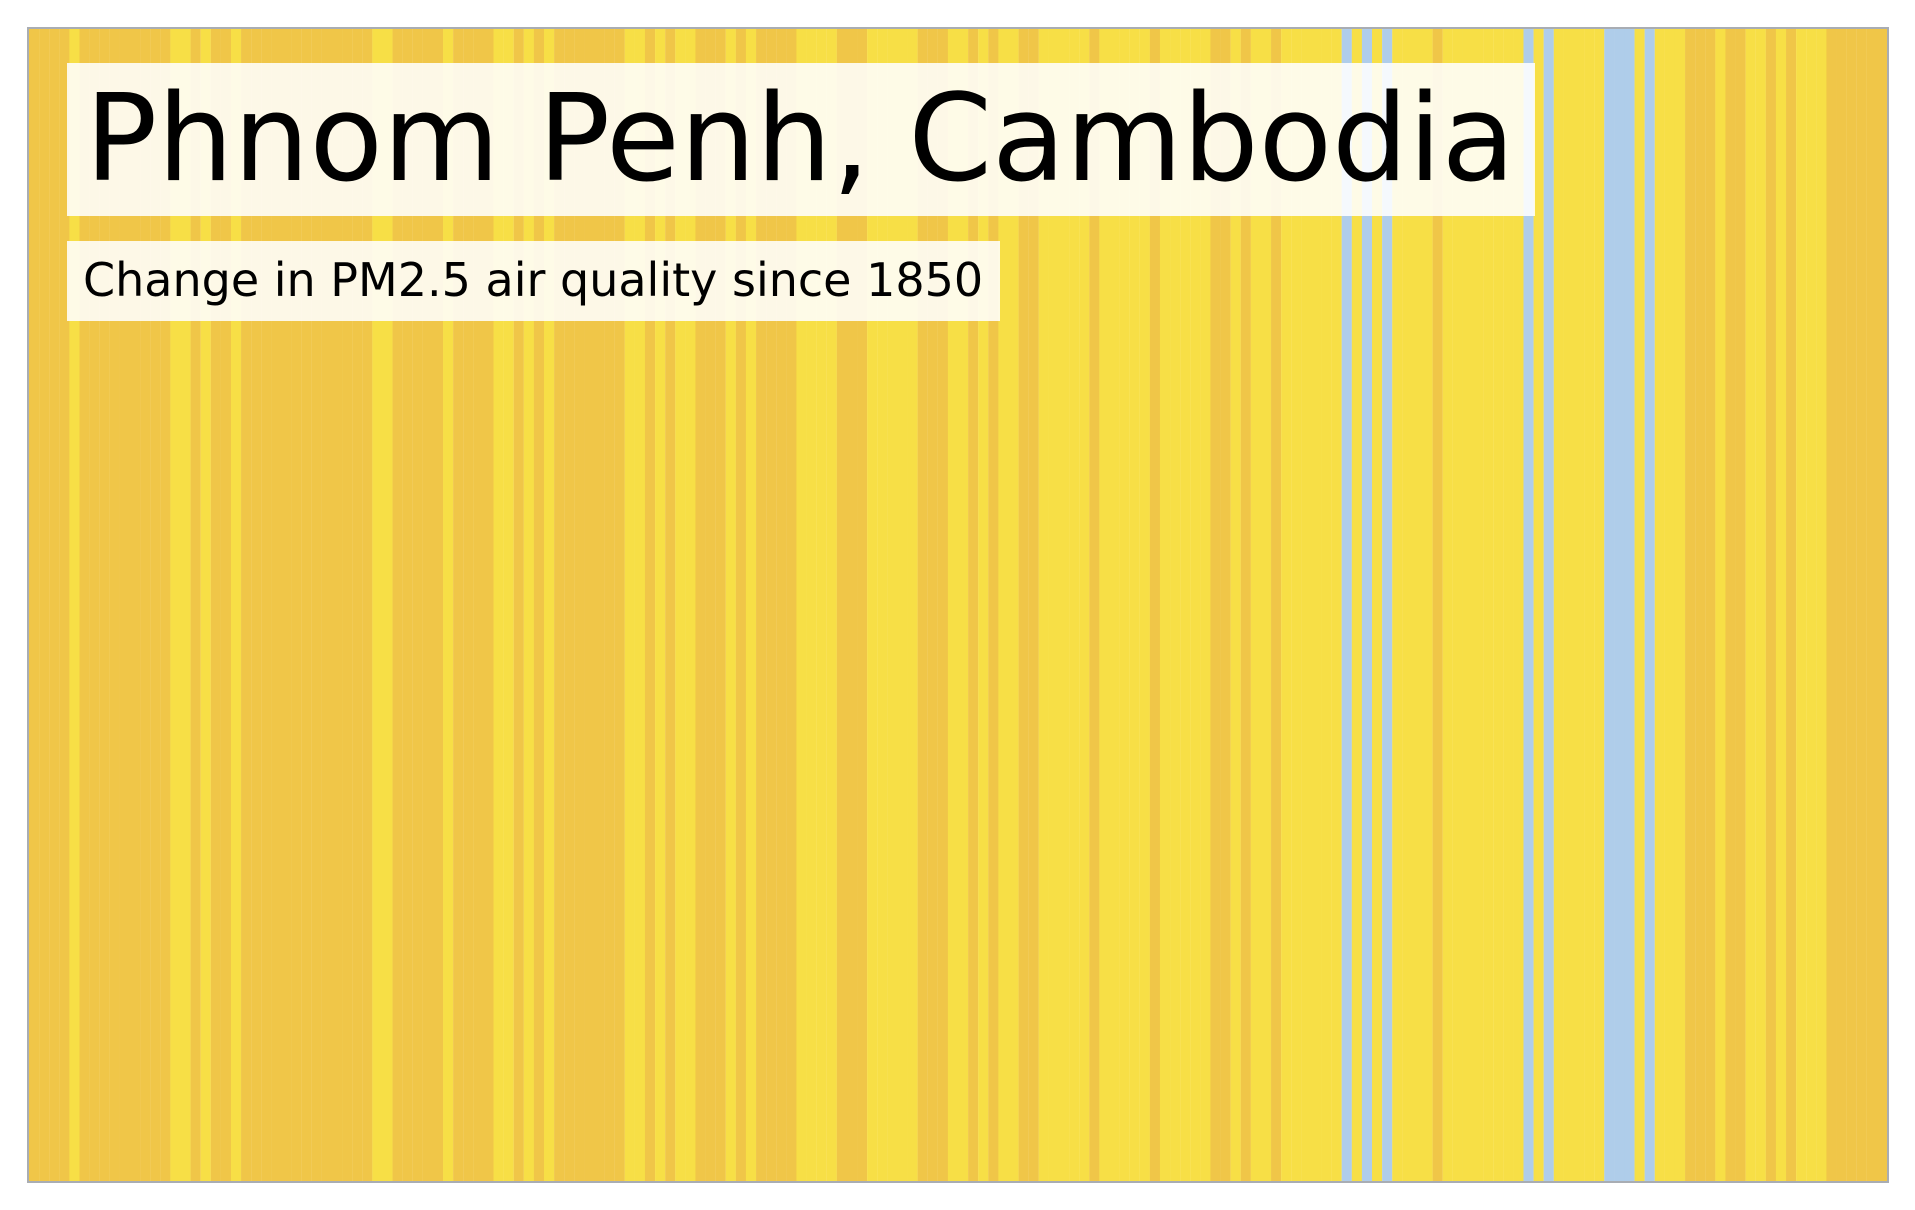 Image resolution: width=1915 pixels, height=1210 pixels. I want to click on stripe-1905, so click(589, 605).